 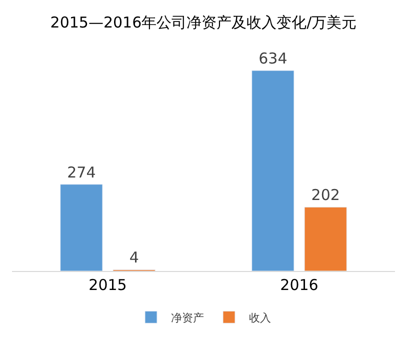 I want to click on legend-label: 净资产, so click(x=187, y=317).